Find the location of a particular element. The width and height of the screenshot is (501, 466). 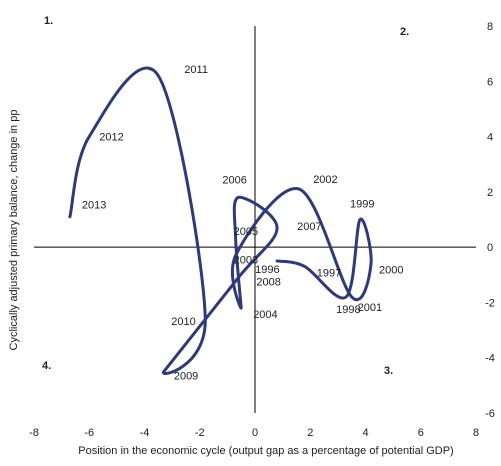

x-tick-label: -4 is located at coordinates (145, 433).